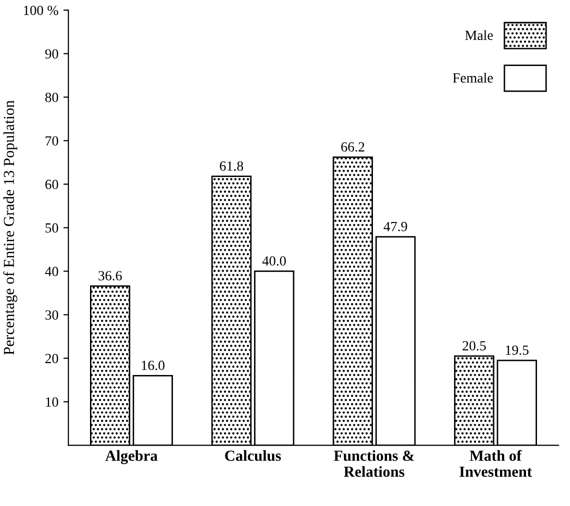 The height and width of the screenshot is (506, 570). Describe the element at coordinates (51, 315) in the screenshot. I see `y-tick-label: 30` at that location.